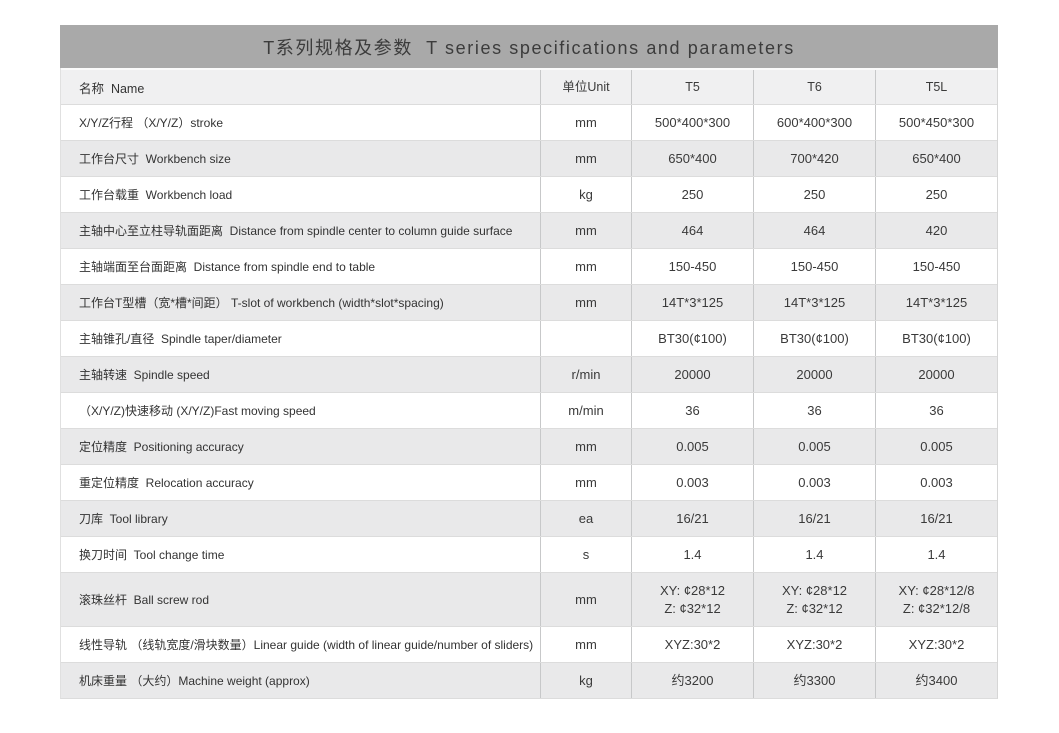  I want to click on value-cell-t5: 36, so click(692, 410).